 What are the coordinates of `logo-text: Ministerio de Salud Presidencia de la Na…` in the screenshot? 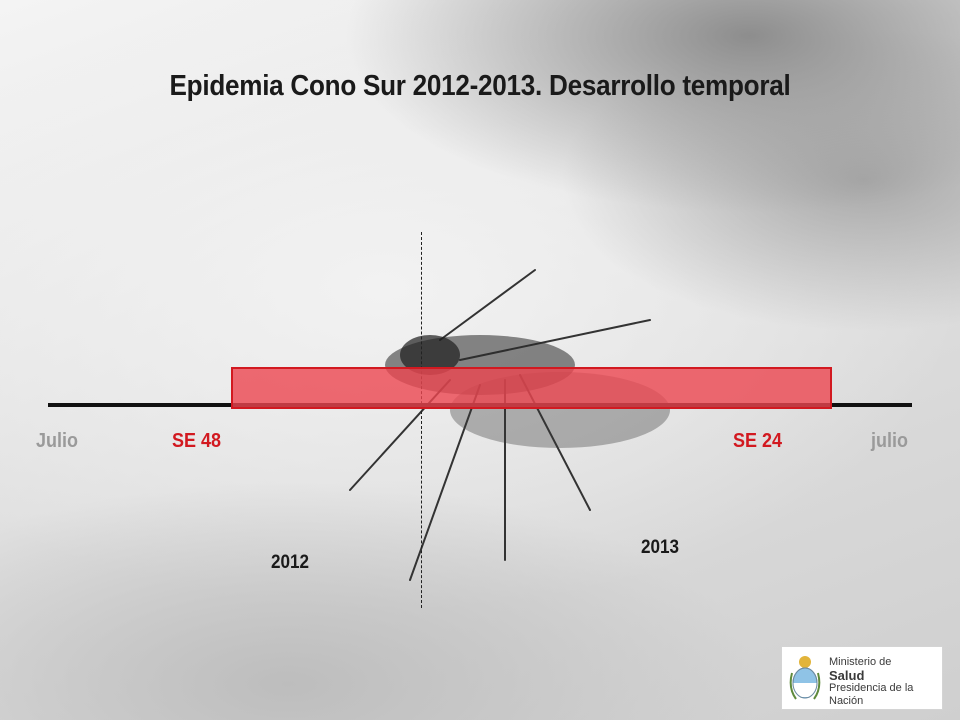 It's located at (885, 682).